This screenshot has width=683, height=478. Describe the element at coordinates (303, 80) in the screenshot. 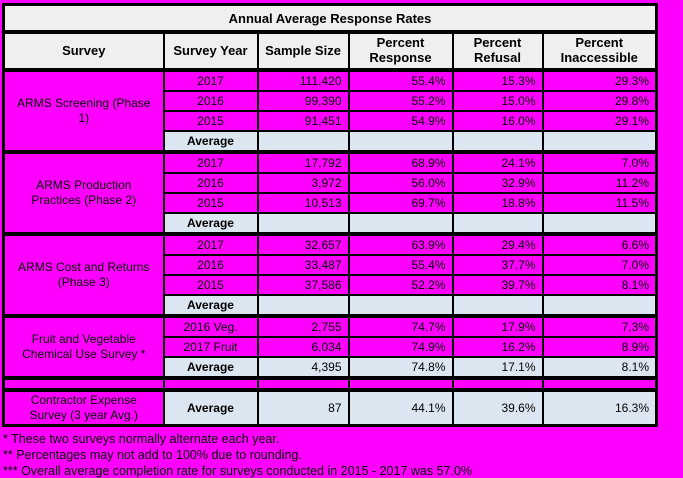

I see `sample-size-cell: 111,420` at that location.